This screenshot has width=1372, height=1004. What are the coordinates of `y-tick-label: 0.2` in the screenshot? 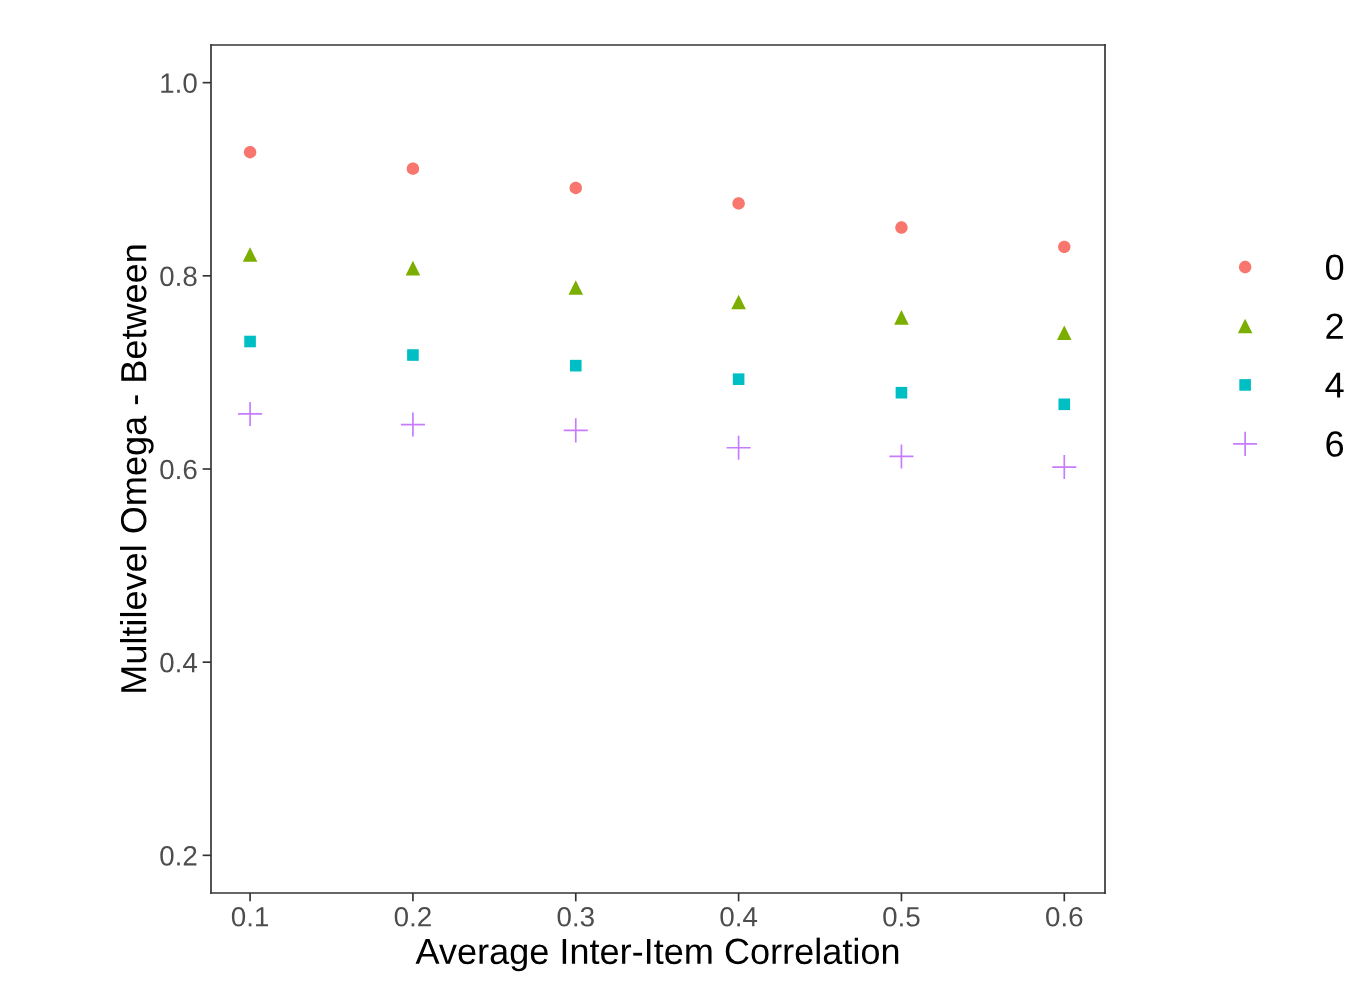 It's located at (178, 856).